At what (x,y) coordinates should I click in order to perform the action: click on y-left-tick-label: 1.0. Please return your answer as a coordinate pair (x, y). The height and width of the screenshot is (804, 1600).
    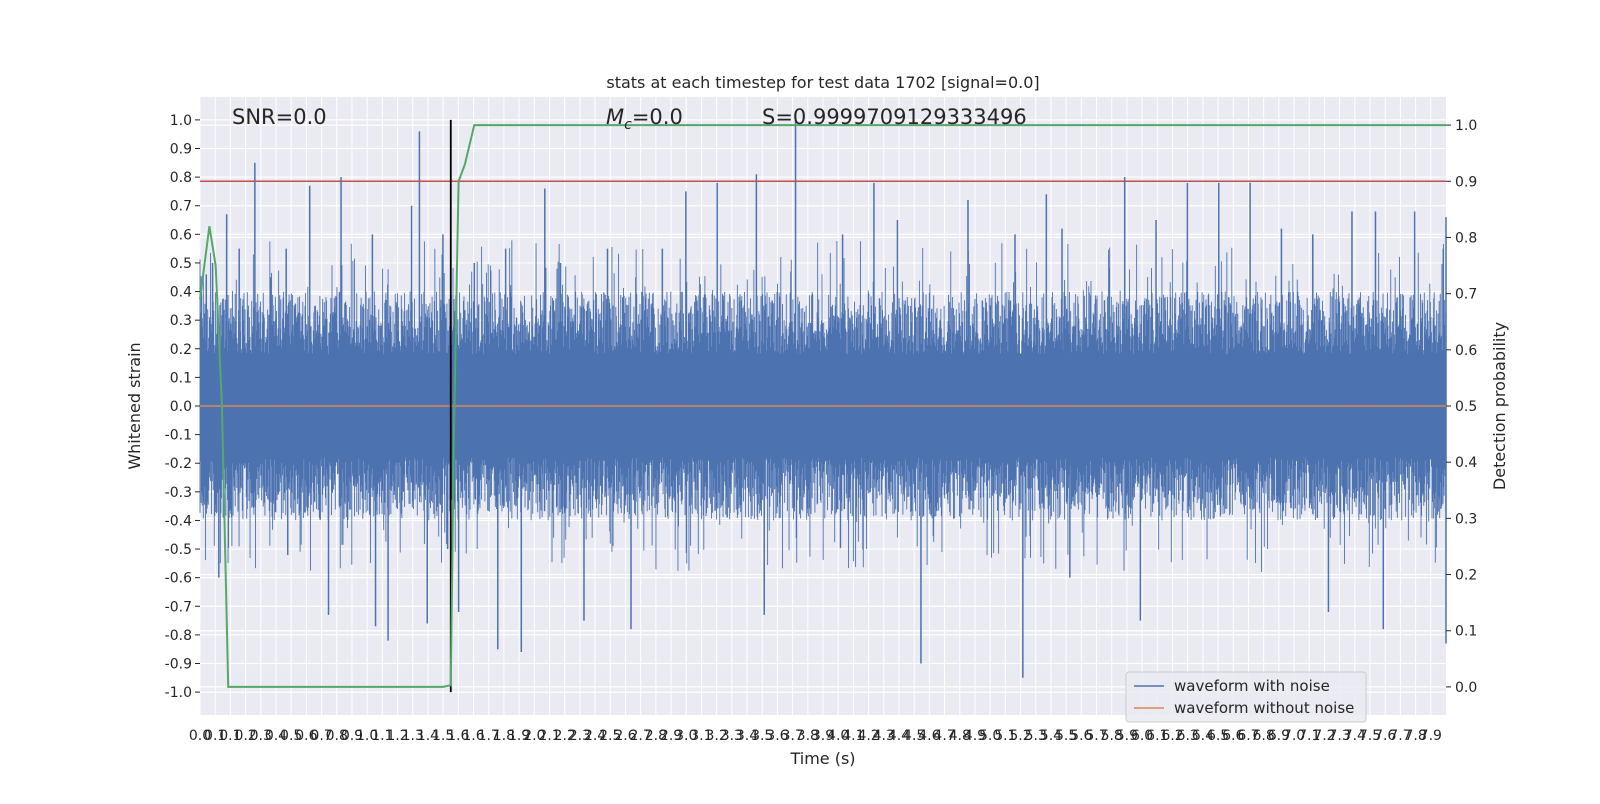
    Looking at the image, I should click on (181, 121).